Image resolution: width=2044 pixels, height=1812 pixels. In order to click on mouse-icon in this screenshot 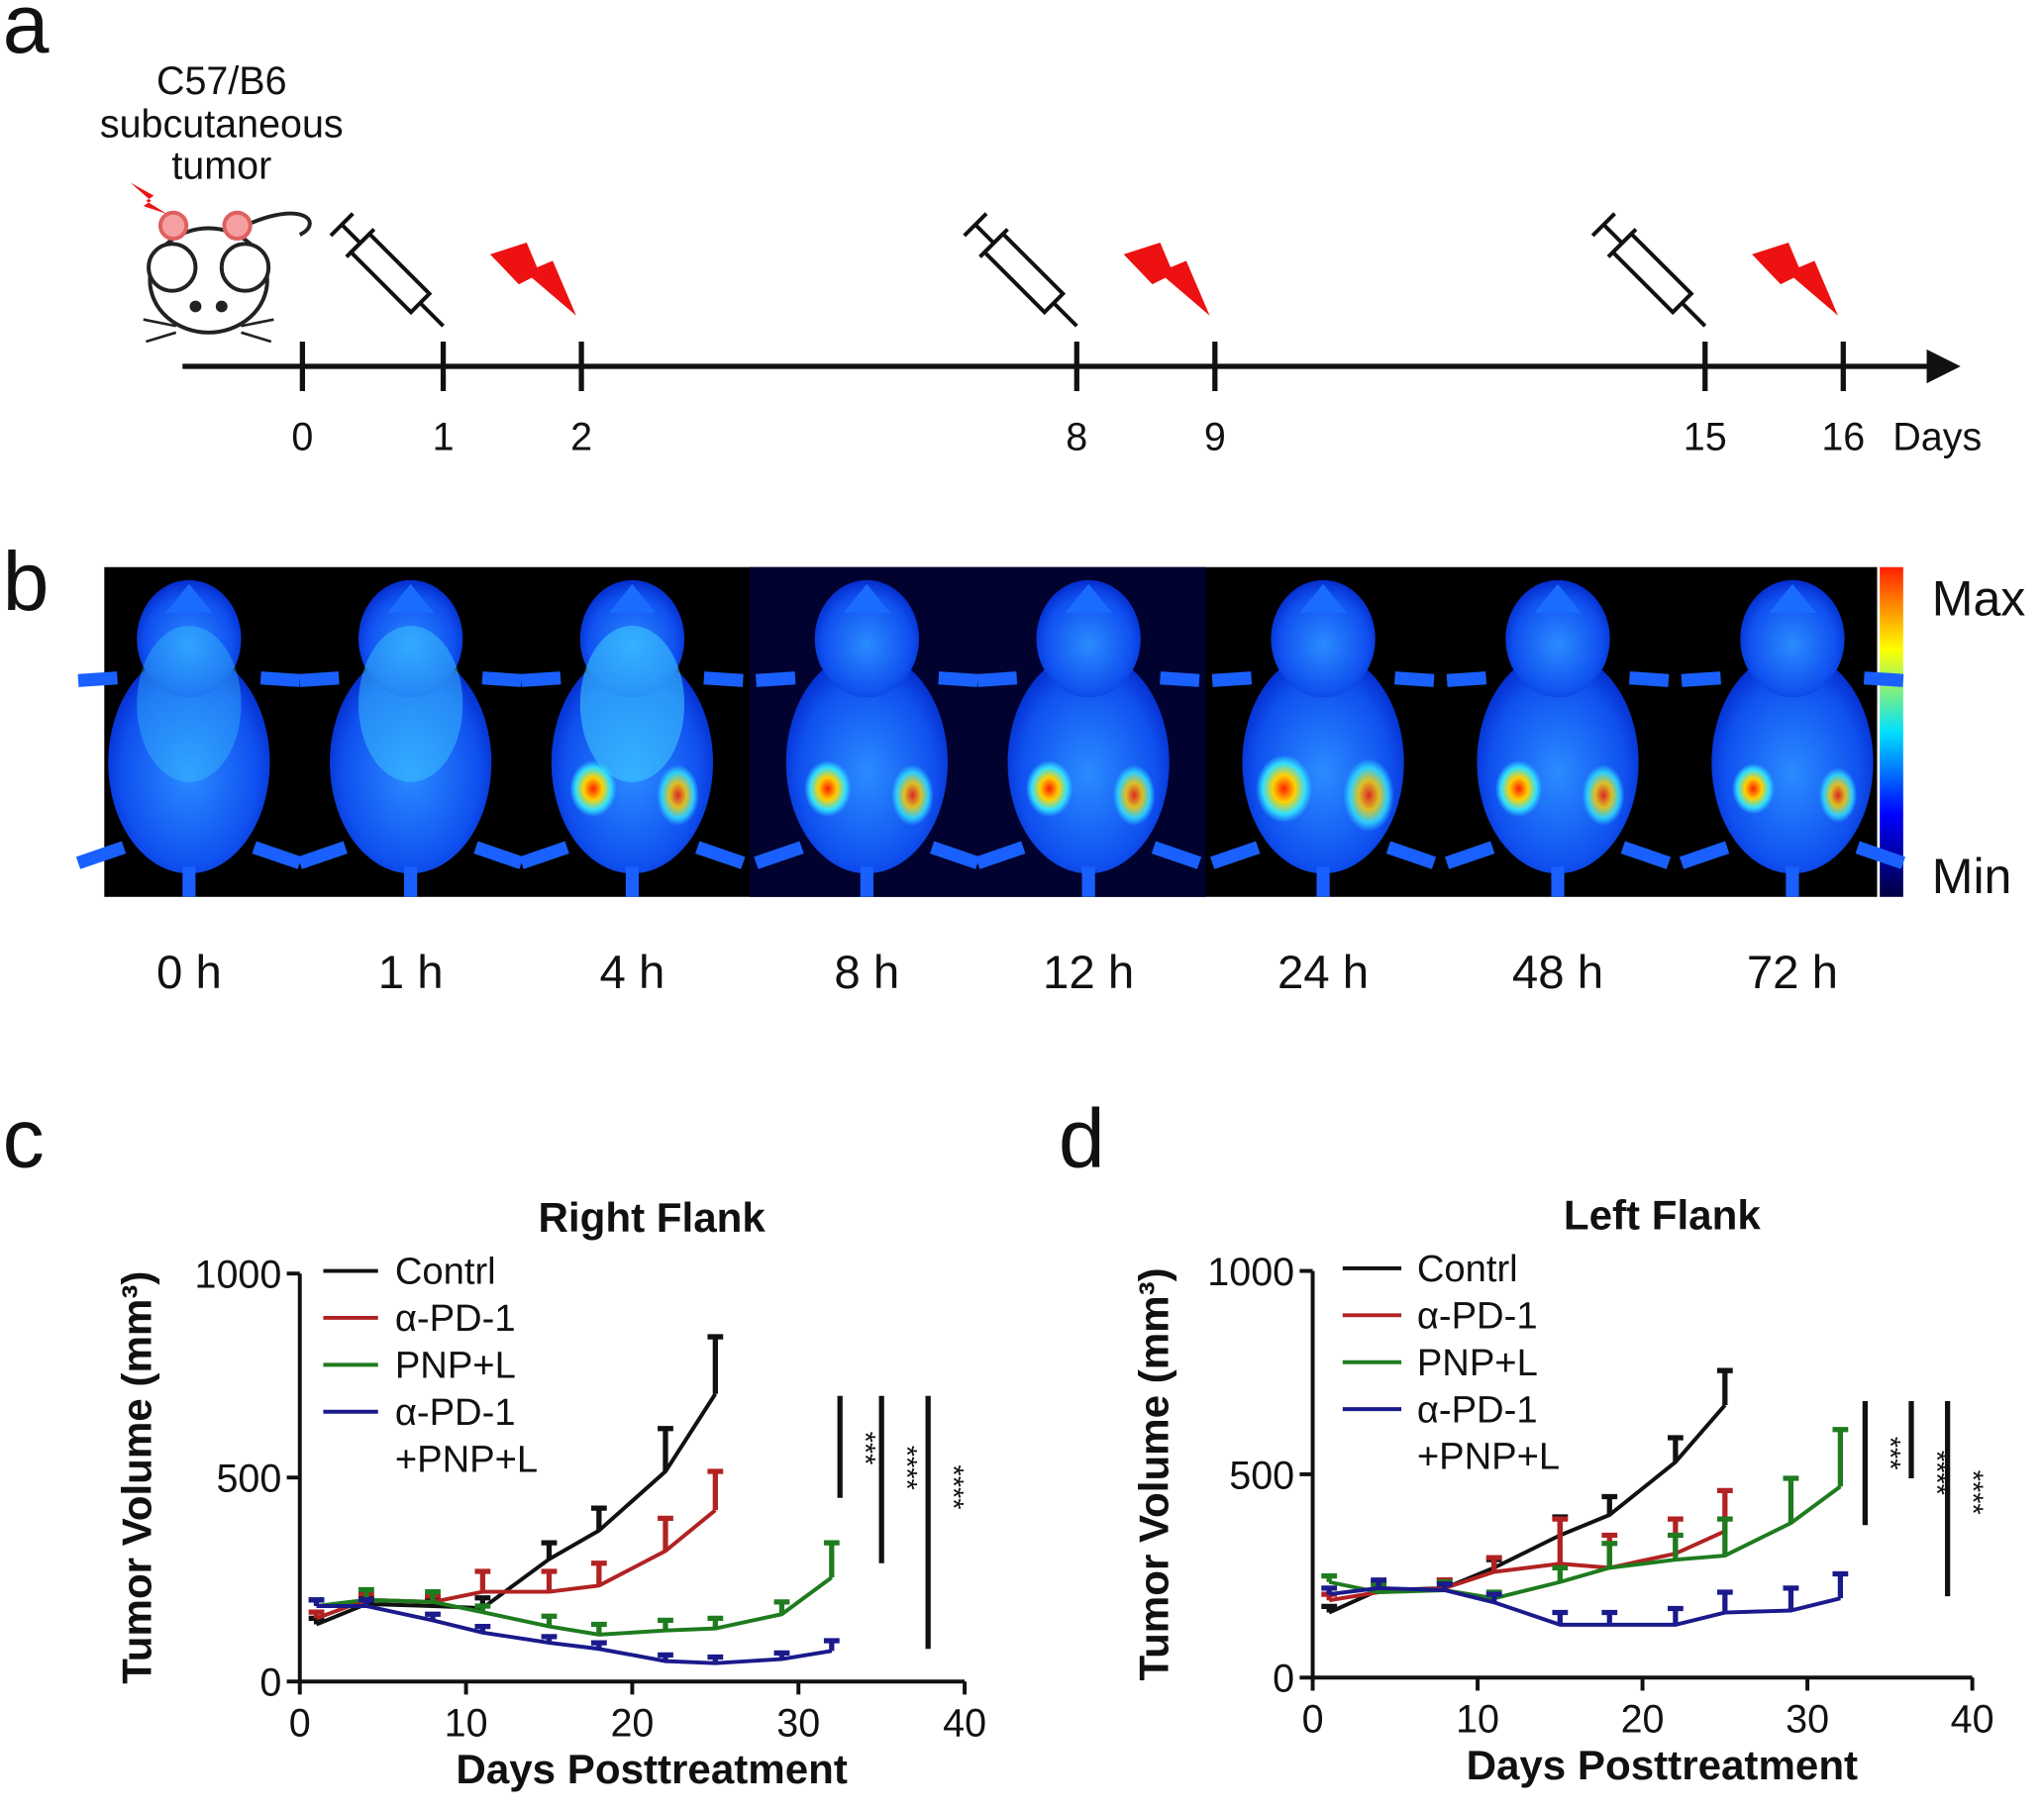, I will do `click(221, 263)`.